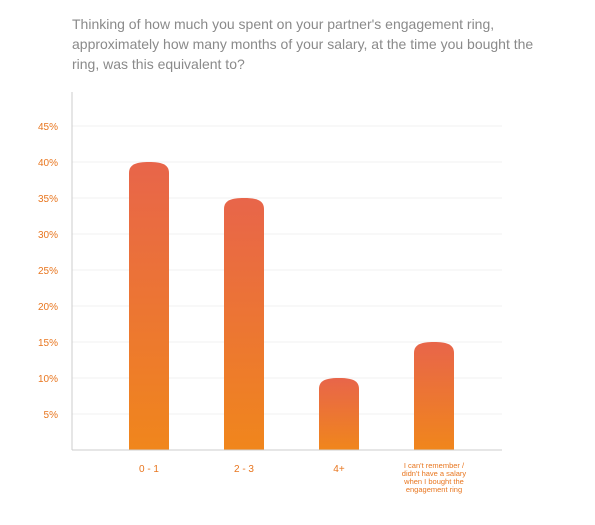 Image resolution: width=595 pixels, height=525 pixels. I want to click on x-category-label: 2 - 3, so click(244, 469).